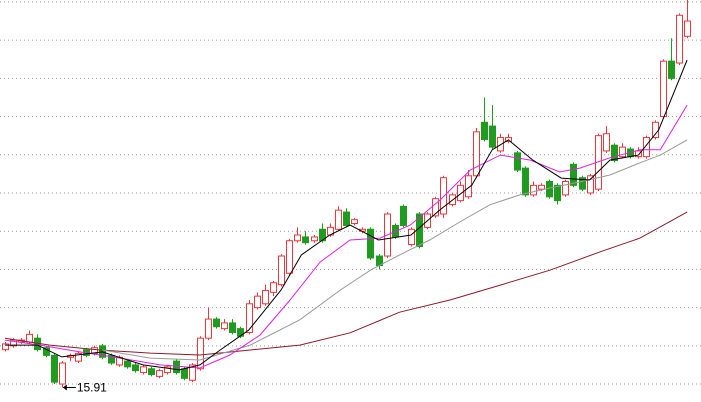 This screenshot has width=701, height=402. What do you see at coordinates (64, 387) in the screenshot?
I see `annotation-arrowhead` at bounding box center [64, 387].